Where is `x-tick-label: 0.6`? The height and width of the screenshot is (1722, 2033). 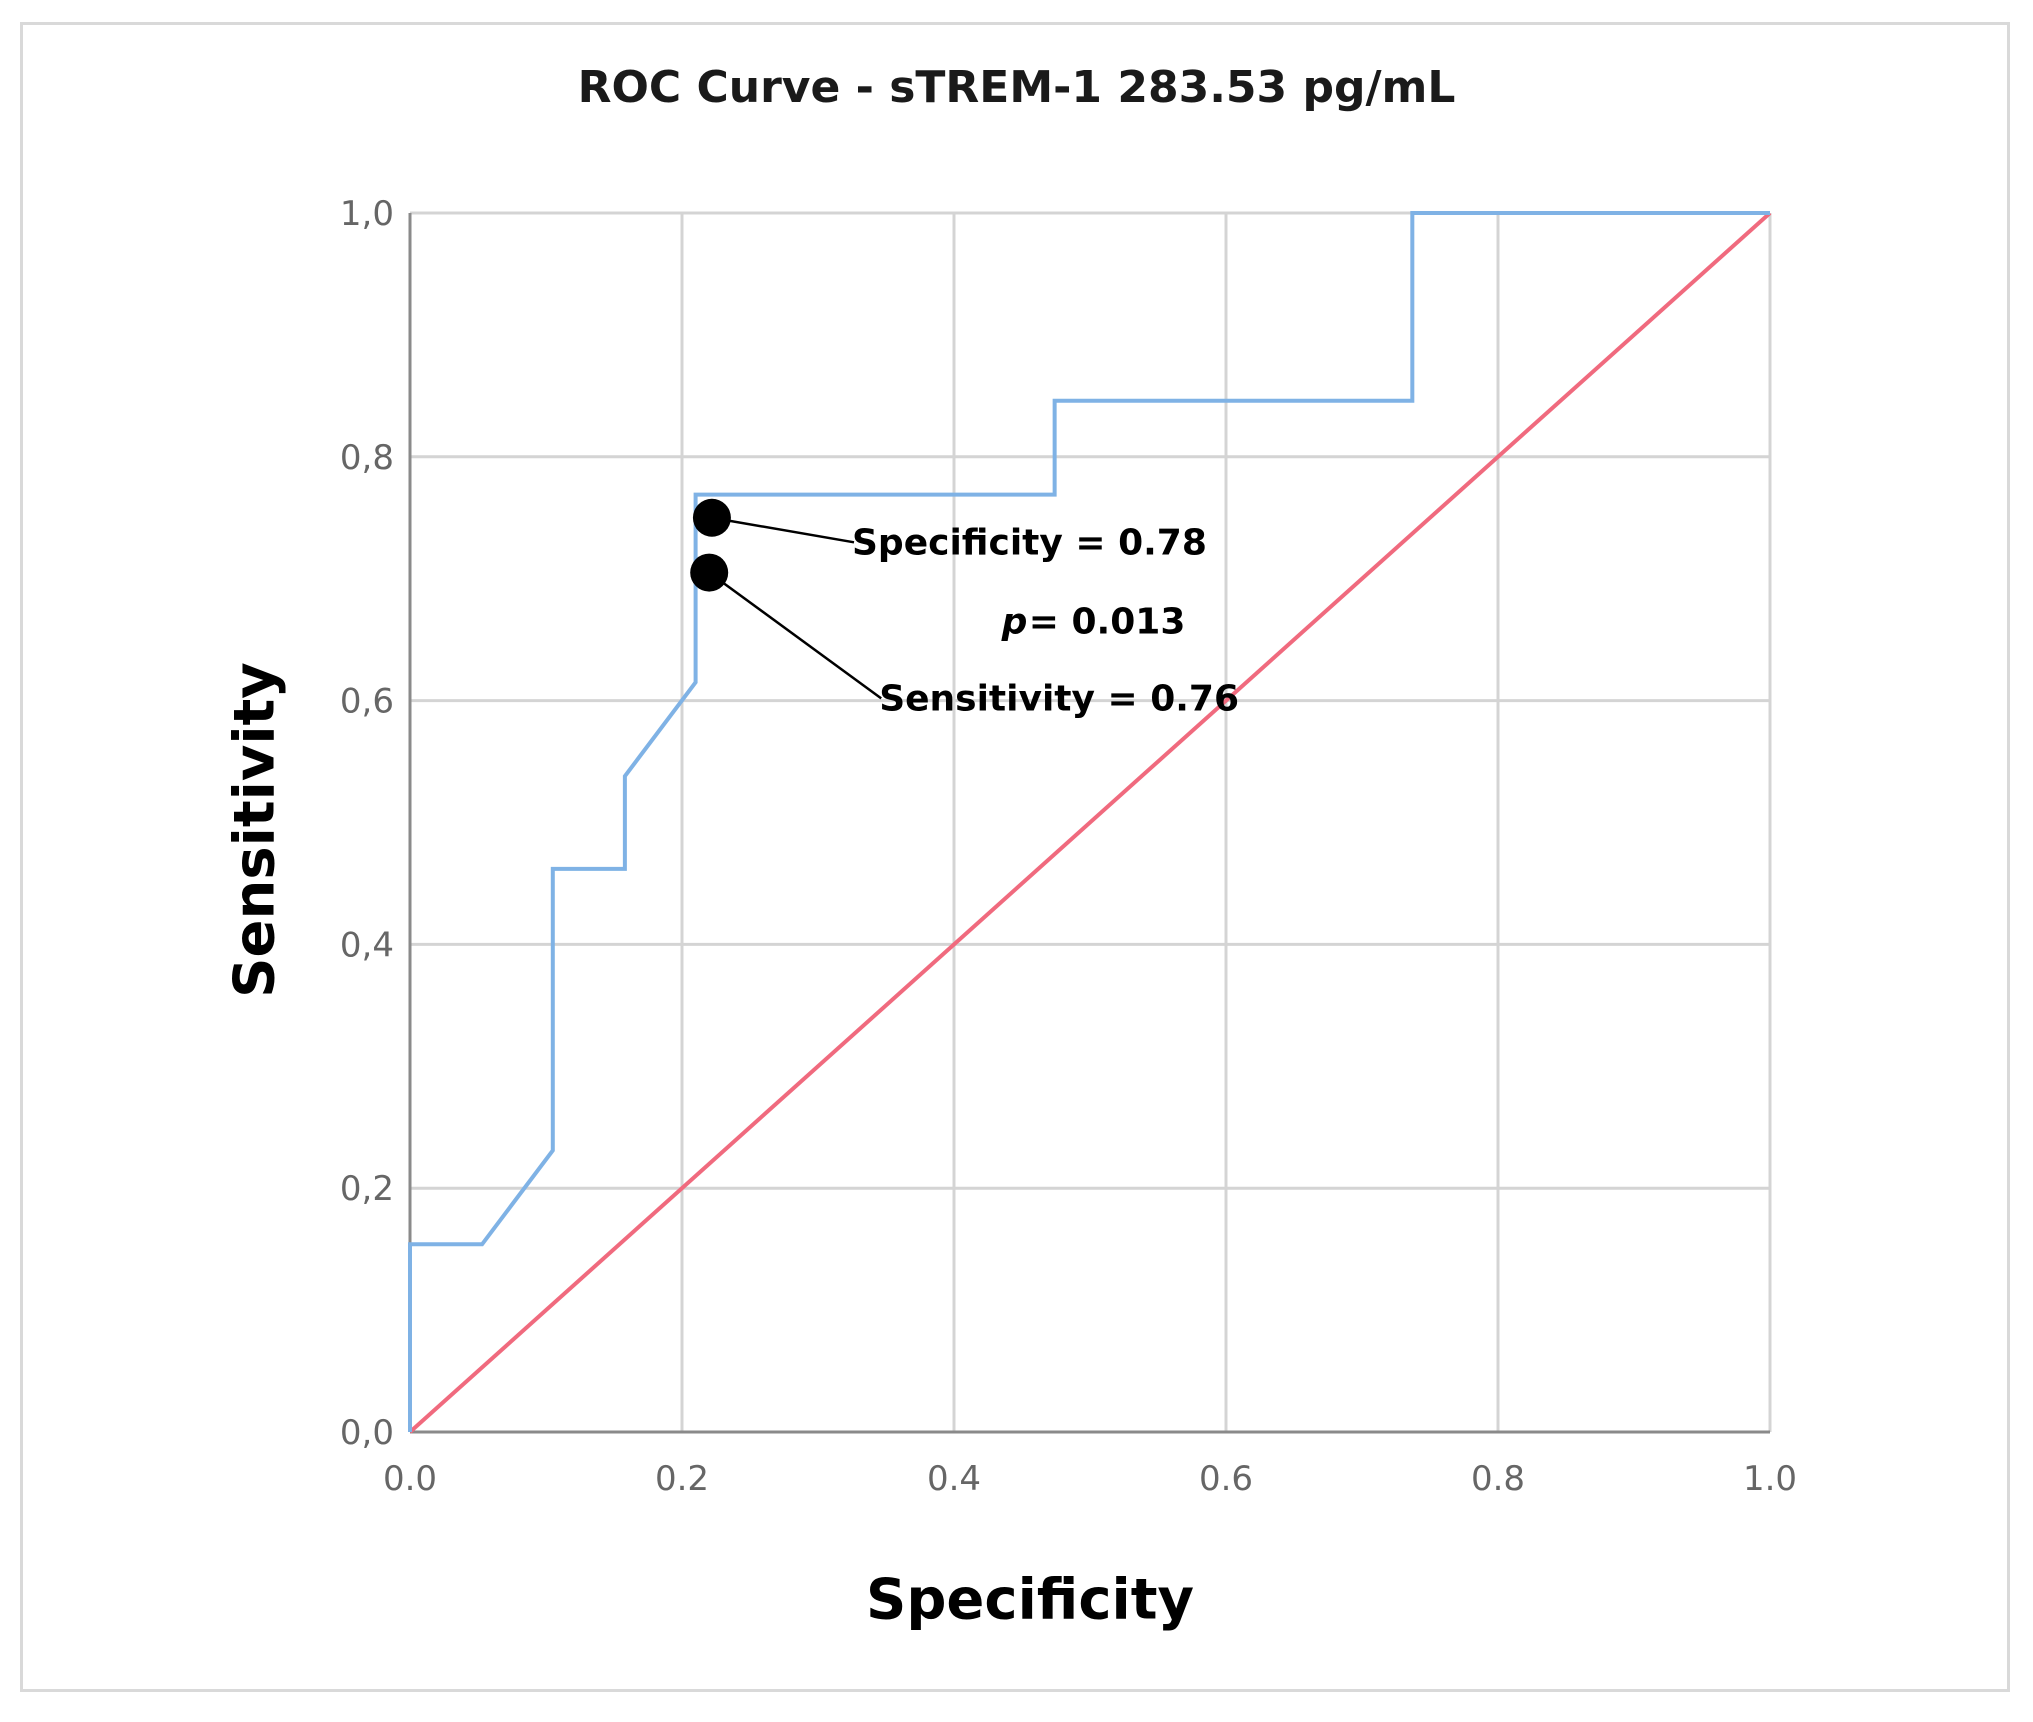
x-tick-label: 0.6 is located at coordinates (1226, 1479).